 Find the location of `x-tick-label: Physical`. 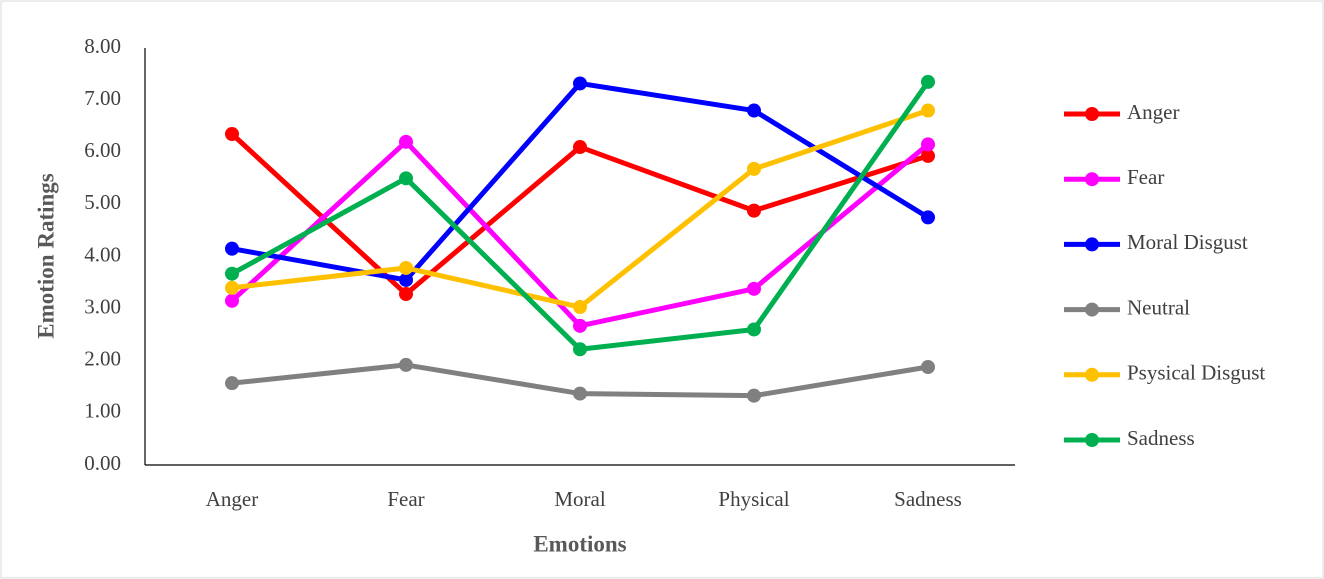

x-tick-label: Physical is located at coordinates (753, 499).